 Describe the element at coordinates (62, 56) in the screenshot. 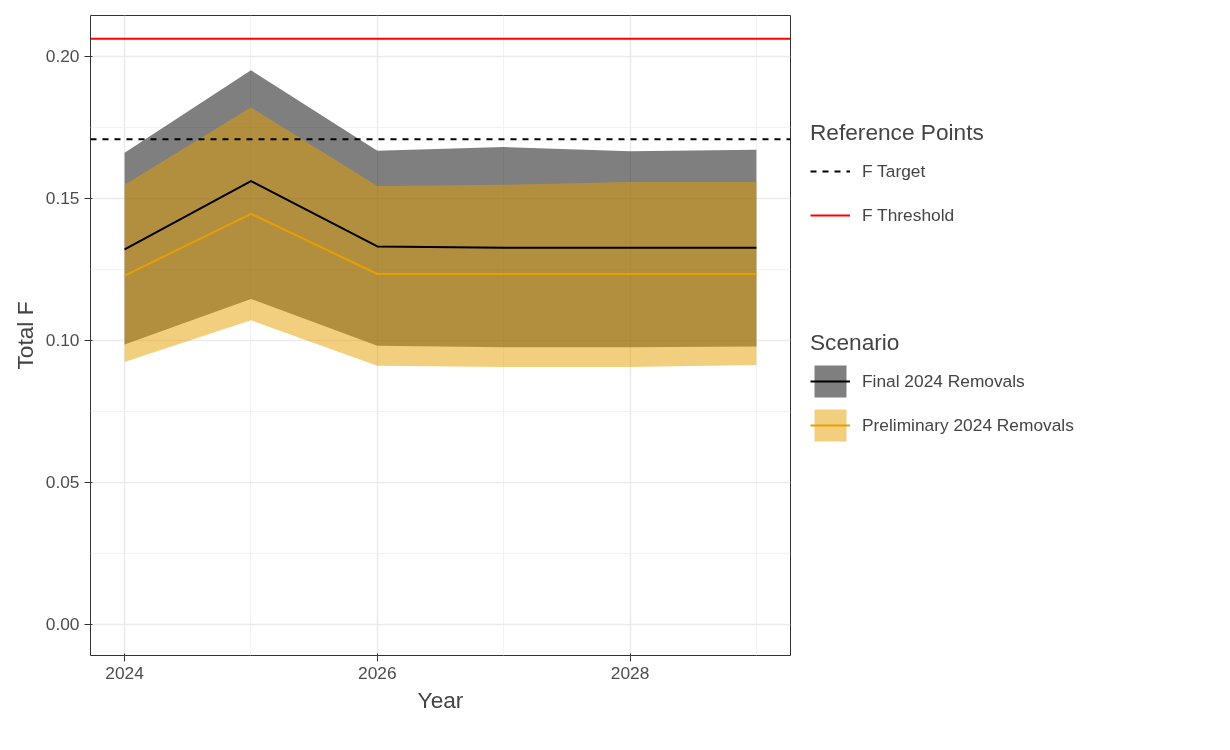

I see `y-tick-label: 0.20` at that location.